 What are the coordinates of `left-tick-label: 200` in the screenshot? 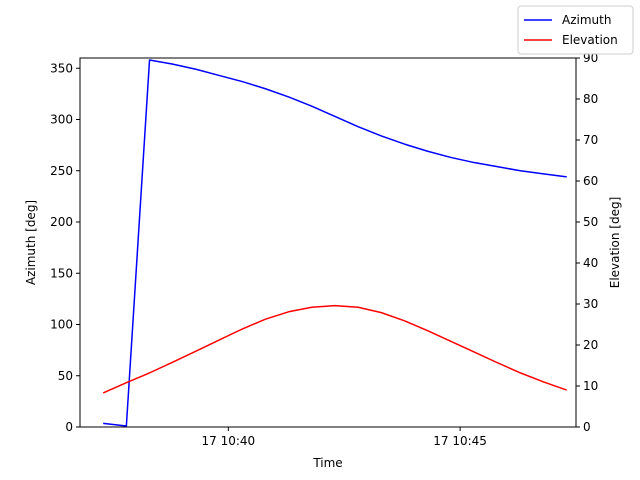 It's located at (61, 222).